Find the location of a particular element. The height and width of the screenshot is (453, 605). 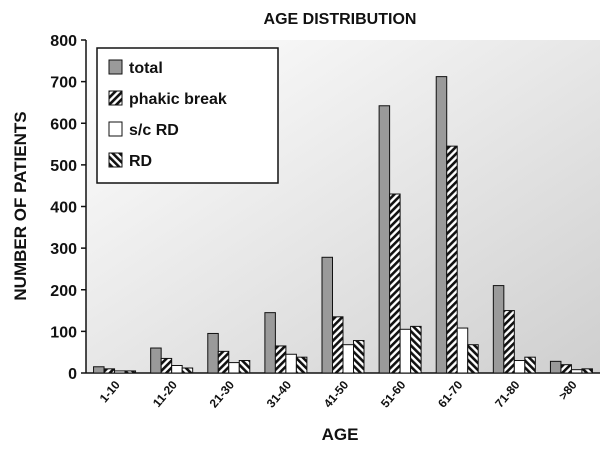

y-tick-label: 500 is located at coordinates (63, 166).